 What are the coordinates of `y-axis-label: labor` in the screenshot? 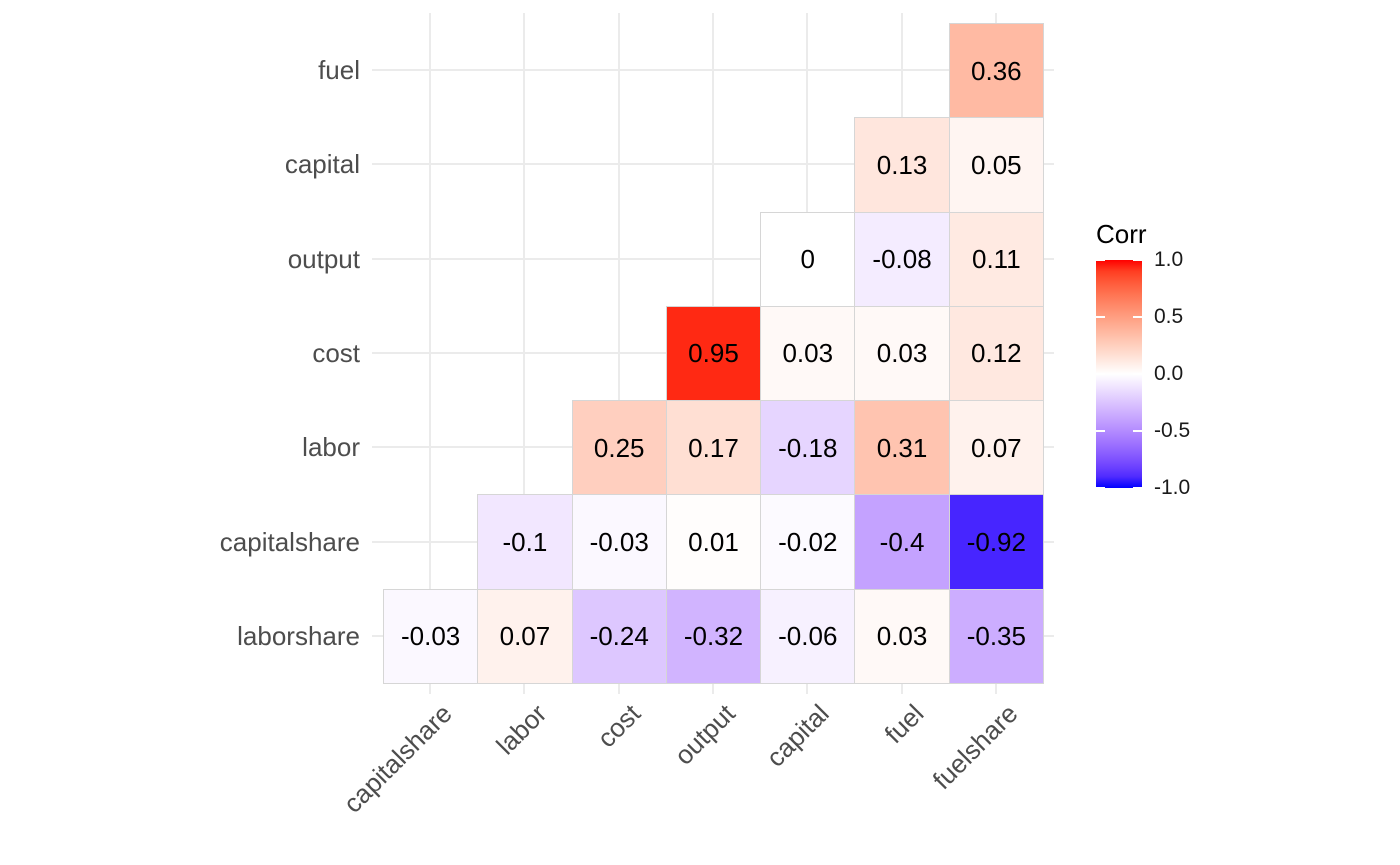 It's located at (331, 447).